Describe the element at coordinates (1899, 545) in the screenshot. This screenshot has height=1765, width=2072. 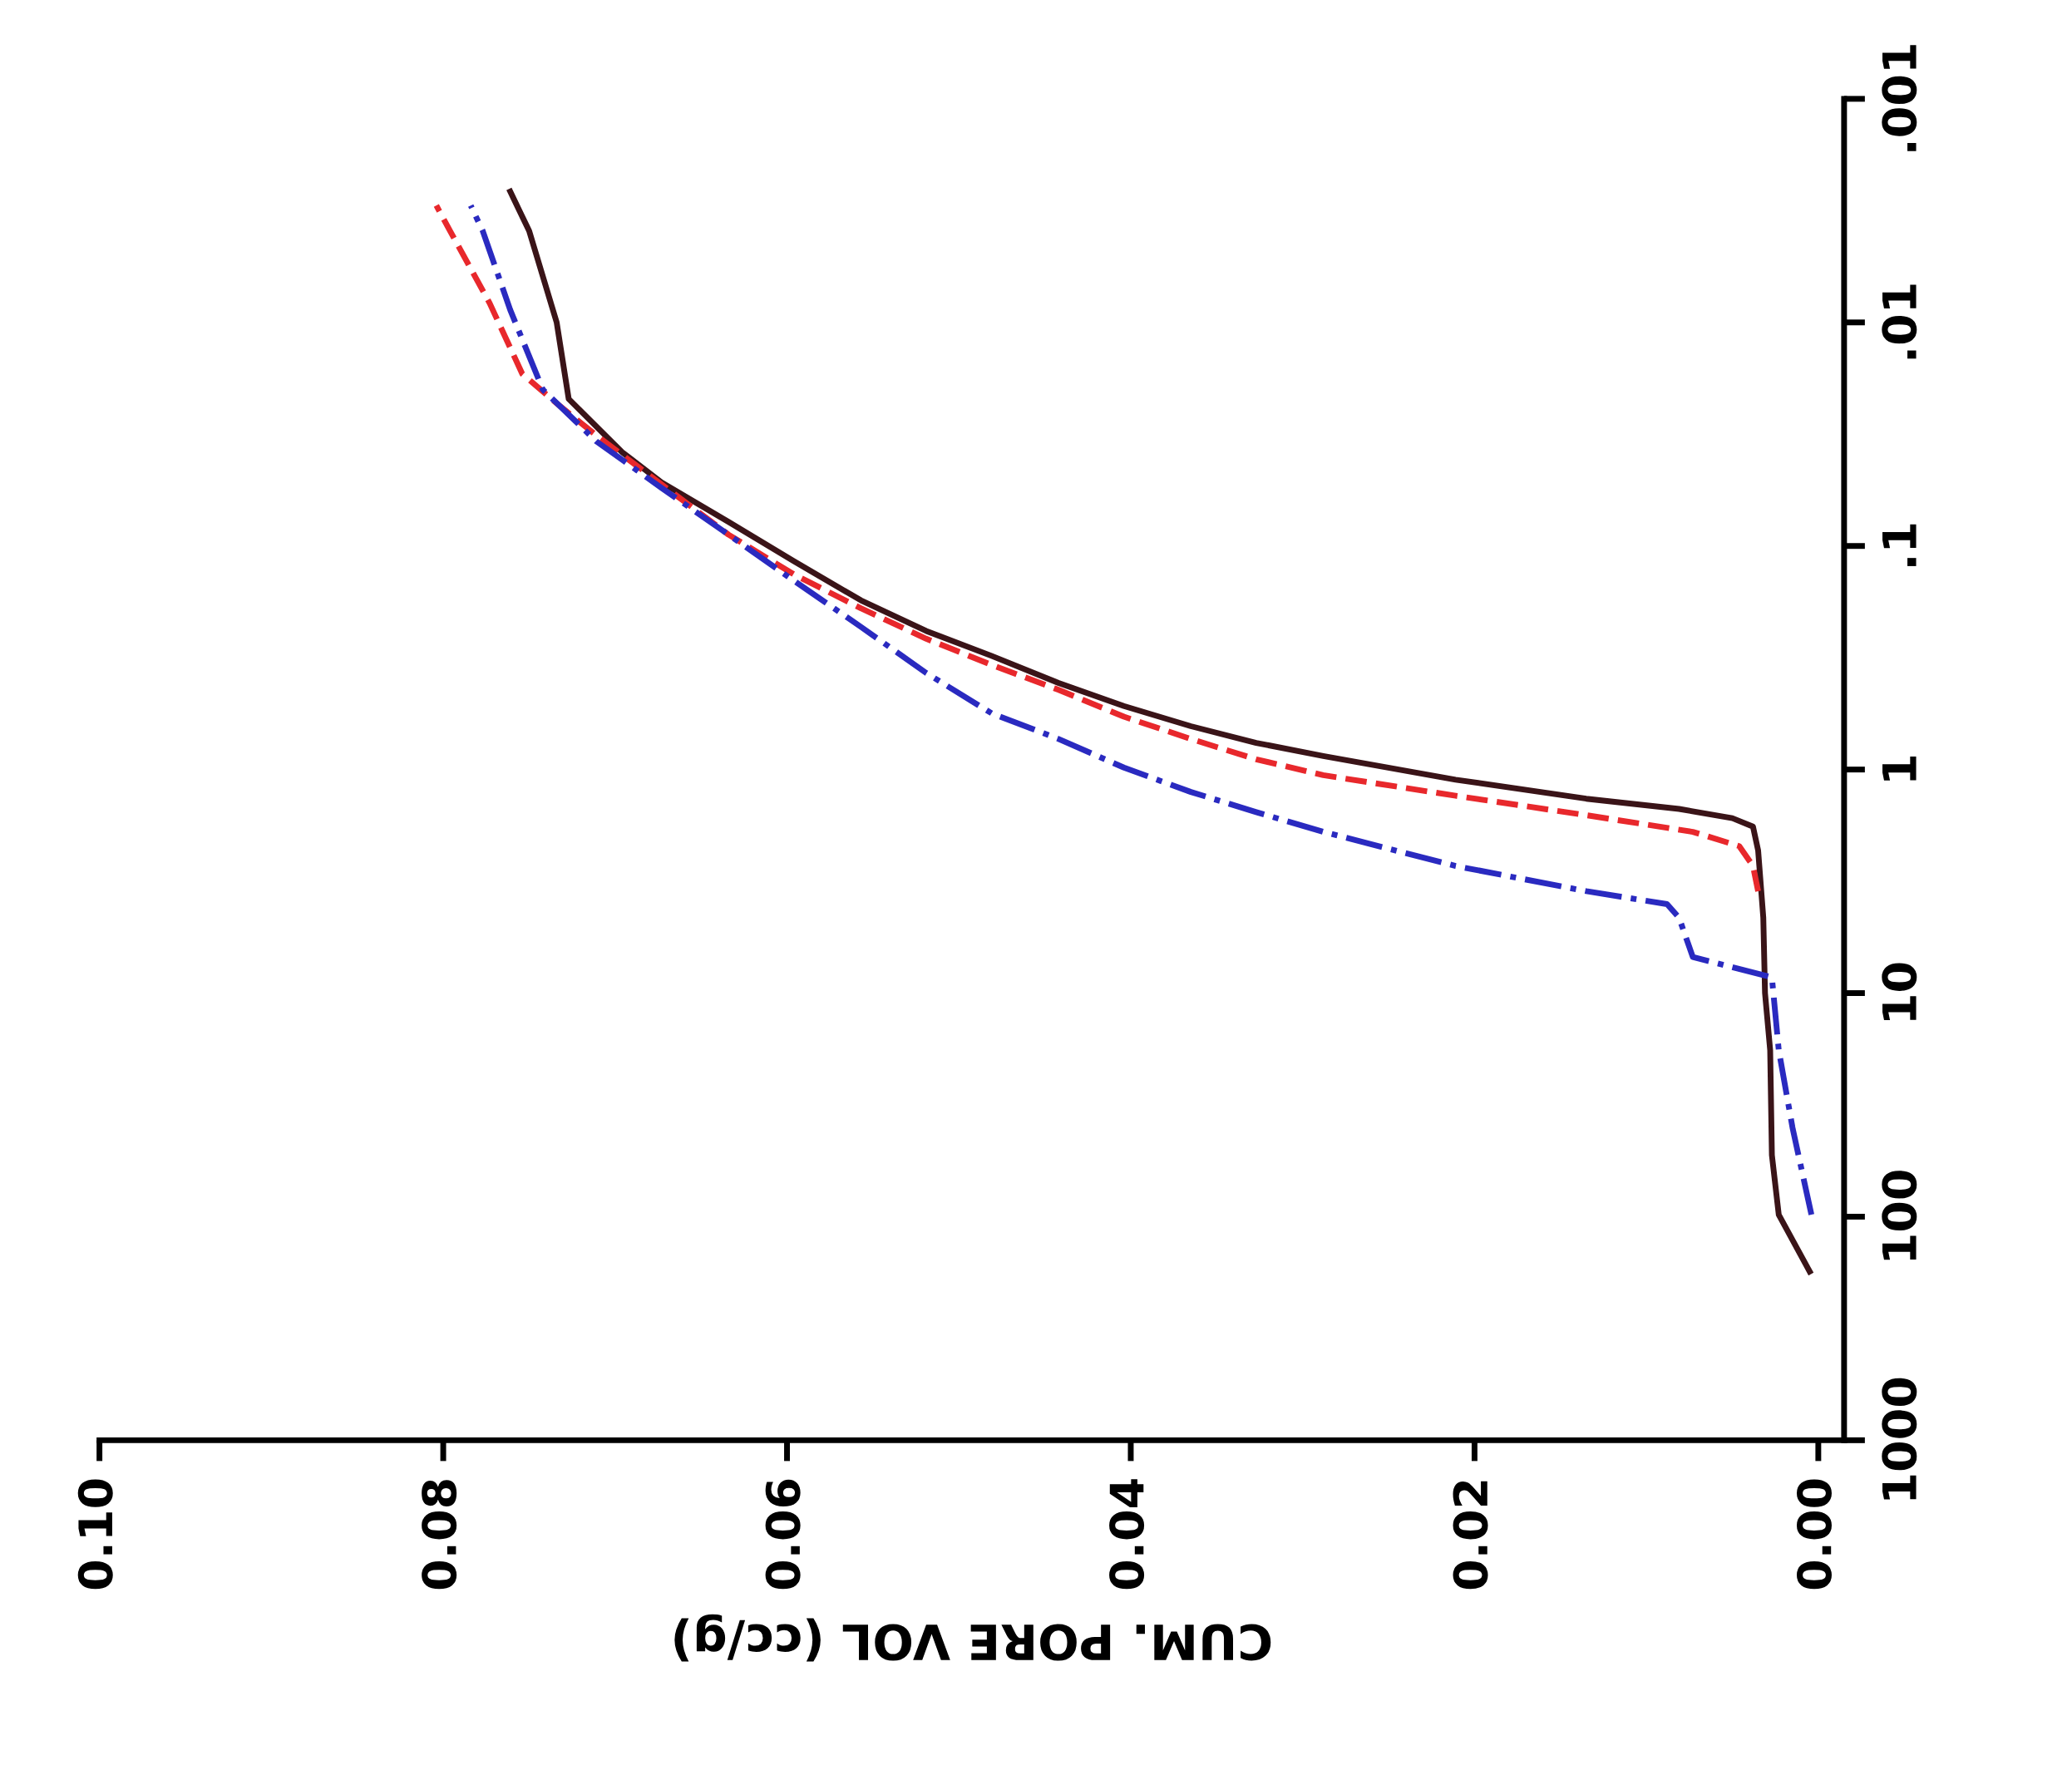
I see `y-tick-label: .1` at that location.